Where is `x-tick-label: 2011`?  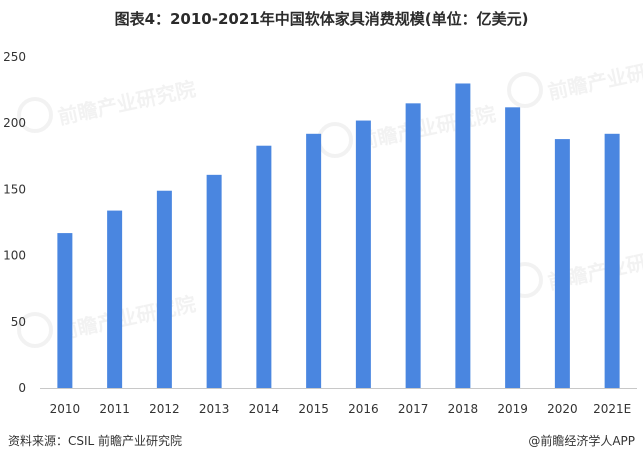 x-tick-label: 2011 is located at coordinates (114, 409).